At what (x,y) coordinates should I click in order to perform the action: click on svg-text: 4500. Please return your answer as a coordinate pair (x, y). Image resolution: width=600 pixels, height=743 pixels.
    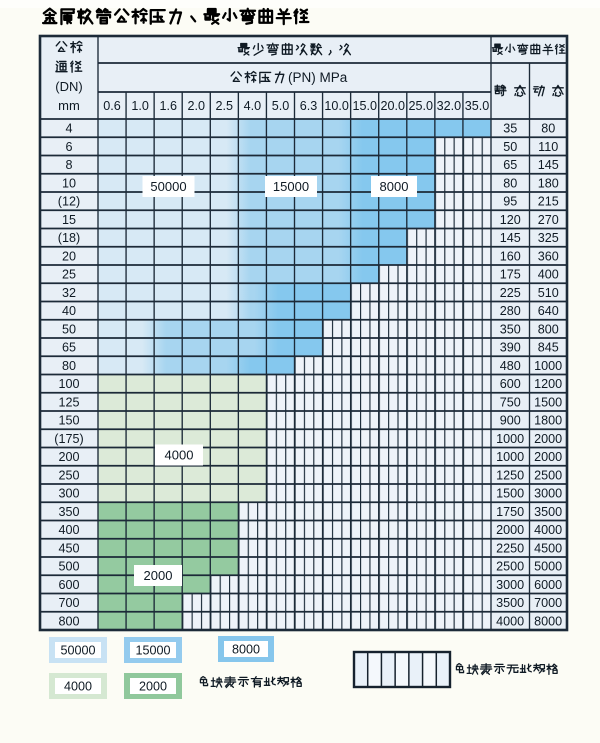
    Looking at the image, I should click on (548, 548).